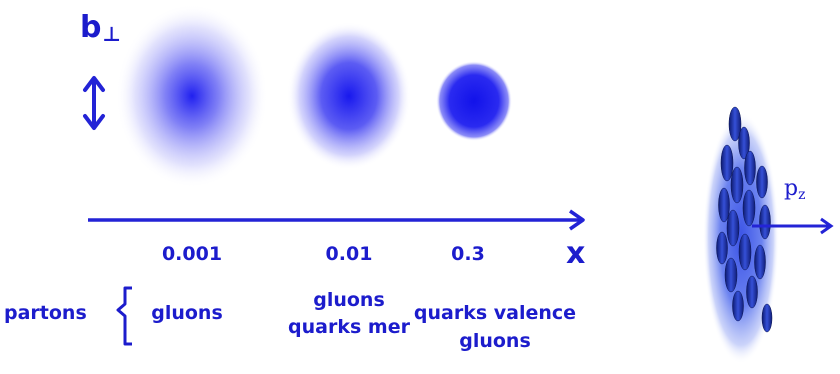  I want to click on partons-bracket, so click(124, 316).